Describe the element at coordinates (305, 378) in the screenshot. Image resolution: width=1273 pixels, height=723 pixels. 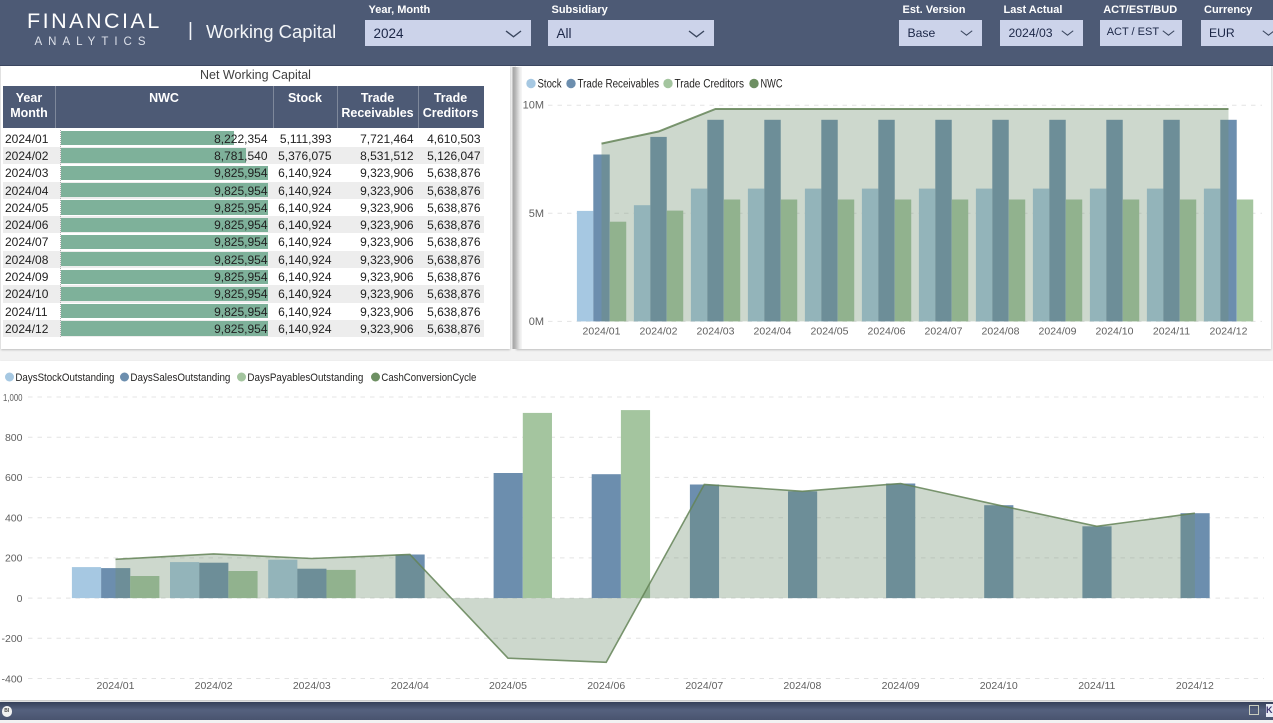
I see `svg-text: DaysPayablesOutstanding` at that location.